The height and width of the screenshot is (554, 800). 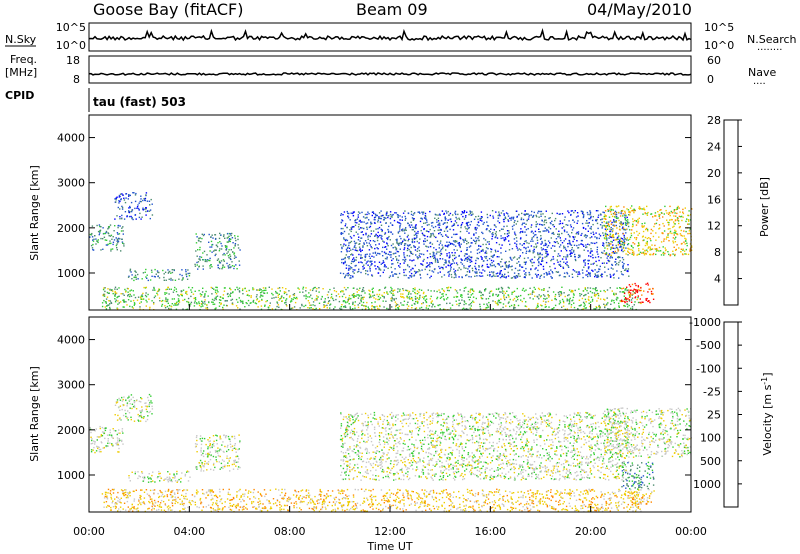 I want to click on beam-title: Beam 09, so click(x=392, y=9).